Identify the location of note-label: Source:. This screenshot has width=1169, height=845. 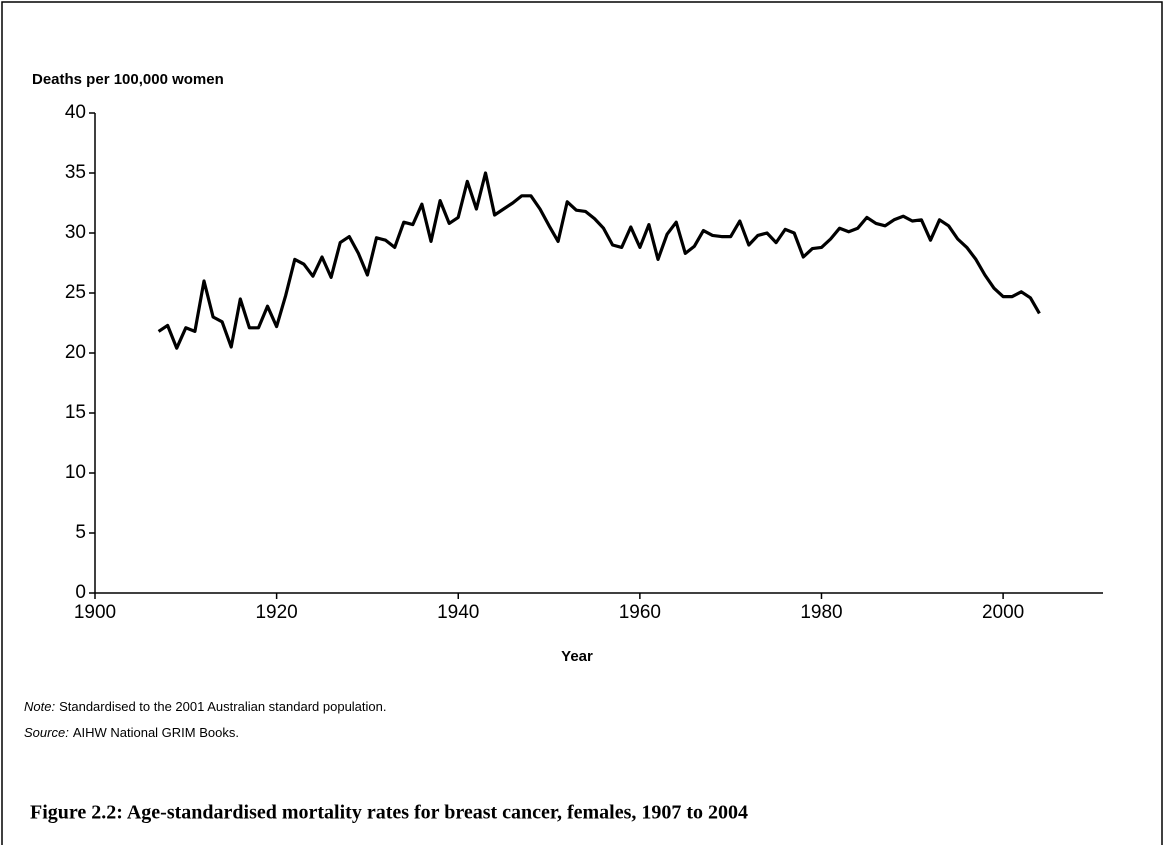
(46, 732).